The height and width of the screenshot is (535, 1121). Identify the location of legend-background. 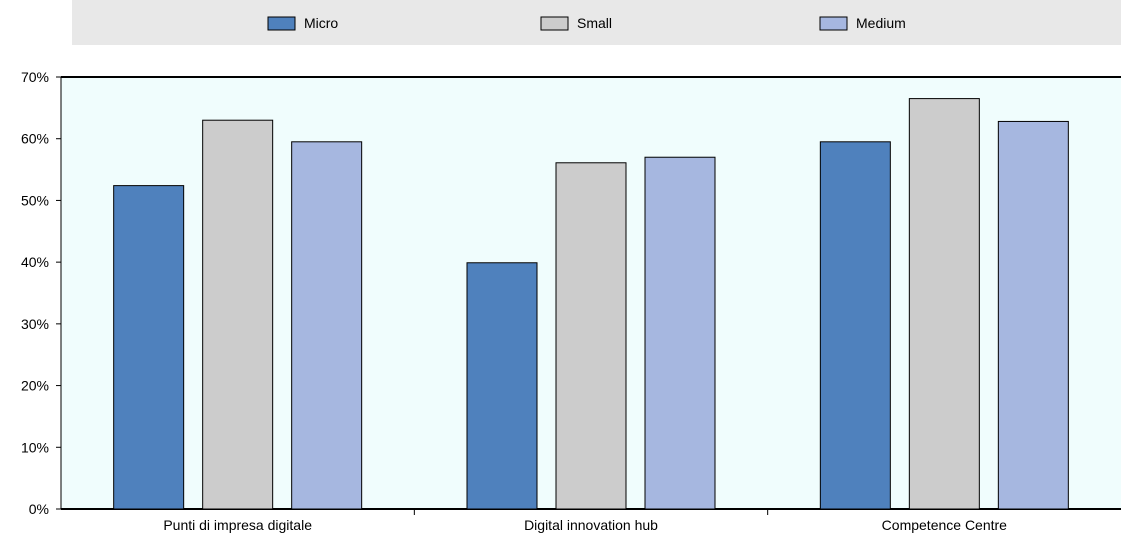
(596, 22).